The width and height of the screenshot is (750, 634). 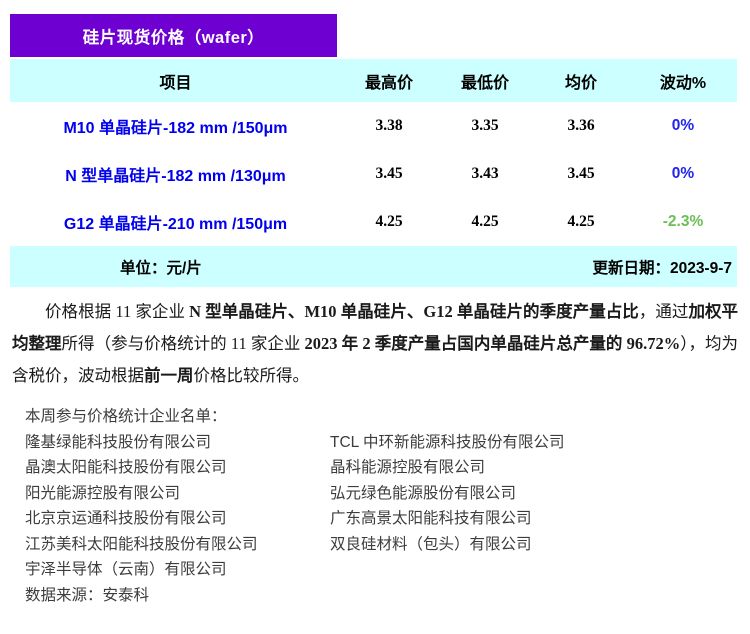 I want to click on note-segment: 2023 年 2 季度产量占国内单晶硅片总产量的 96.72%, so click(x=492, y=343).